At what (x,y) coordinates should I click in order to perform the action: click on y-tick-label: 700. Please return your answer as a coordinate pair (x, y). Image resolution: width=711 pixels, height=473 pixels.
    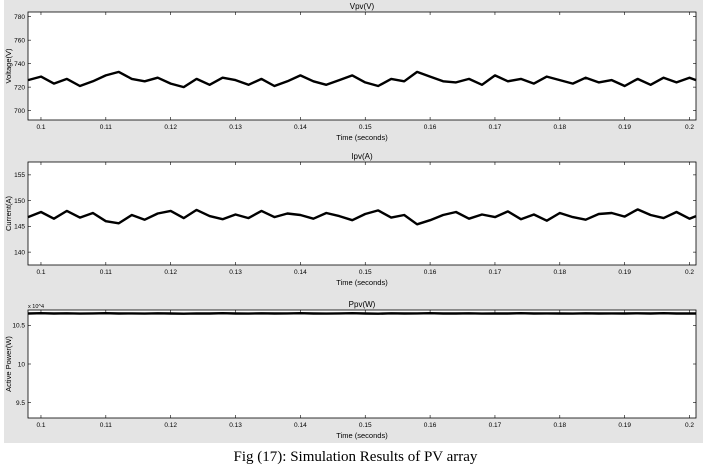
    Looking at the image, I should click on (19, 111).